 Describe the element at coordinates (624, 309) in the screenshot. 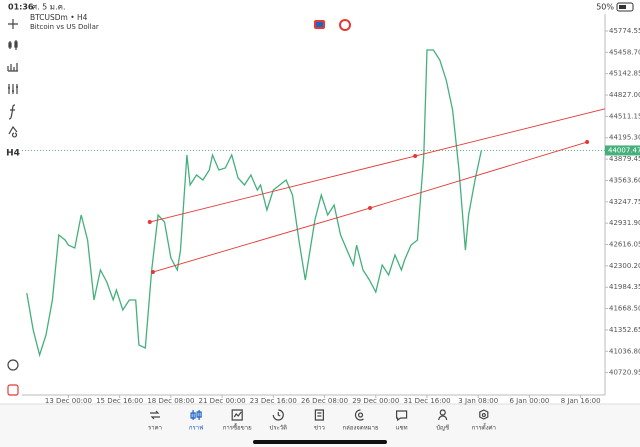

I see `y-tick-label: 41668.50` at that location.